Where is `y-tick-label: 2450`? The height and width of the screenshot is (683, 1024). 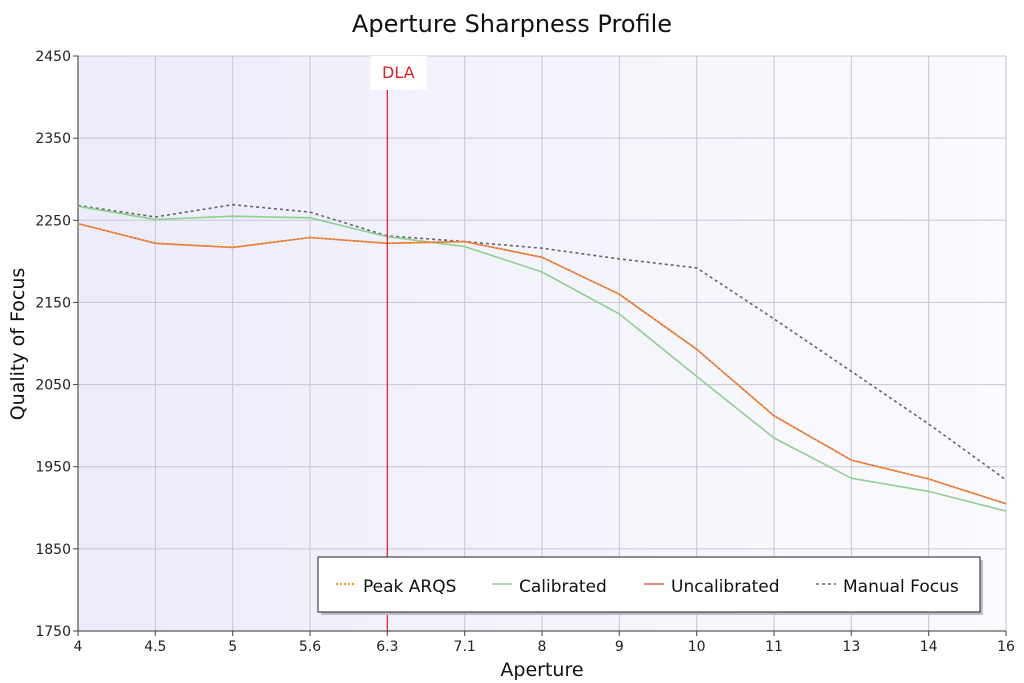 y-tick-label: 2450 is located at coordinates (53, 57).